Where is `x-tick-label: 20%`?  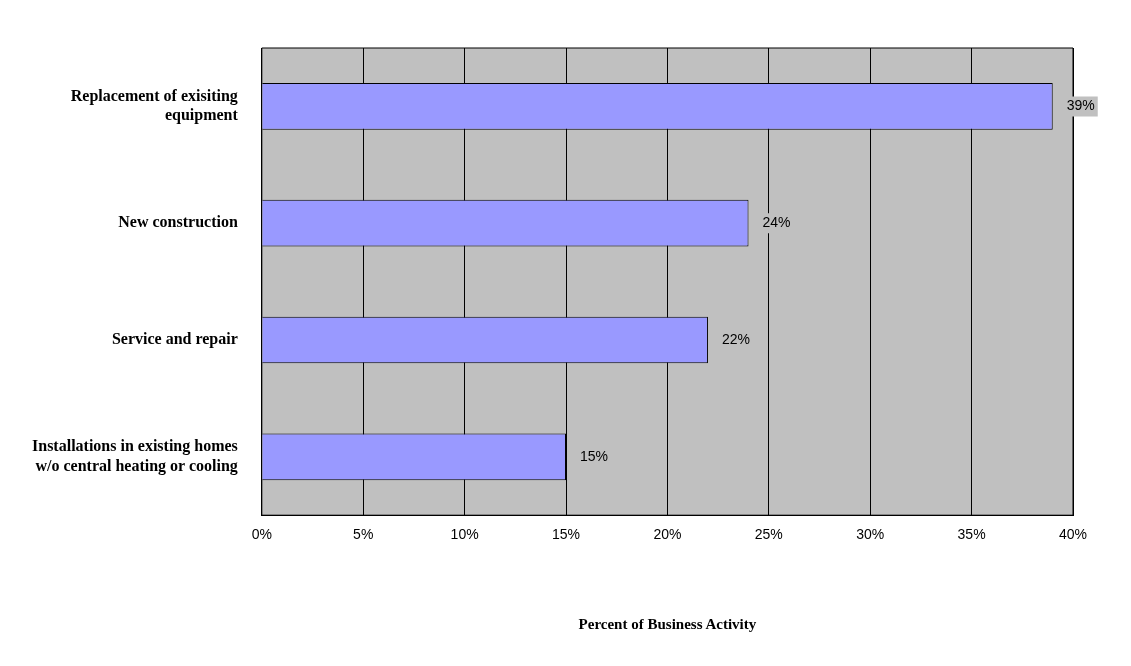 x-tick-label: 20% is located at coordinates (667, 534).